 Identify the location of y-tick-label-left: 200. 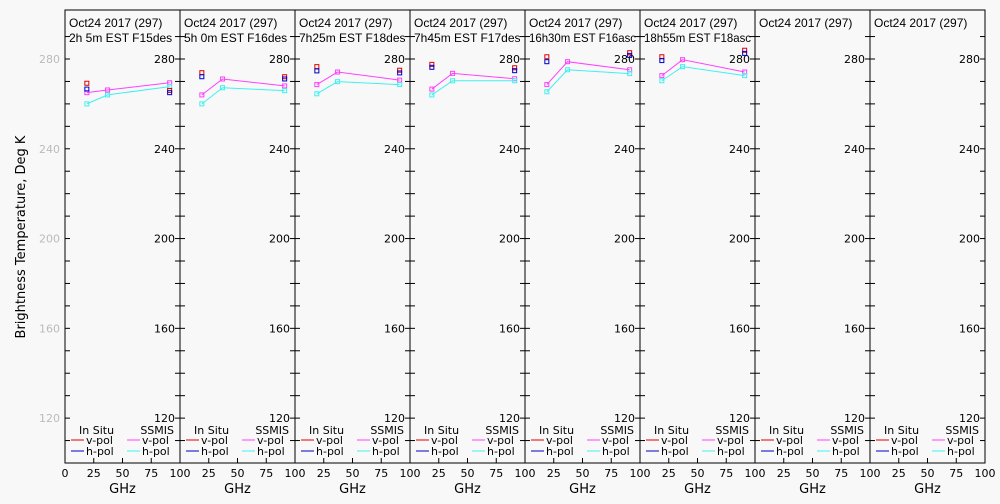
(49, 239).